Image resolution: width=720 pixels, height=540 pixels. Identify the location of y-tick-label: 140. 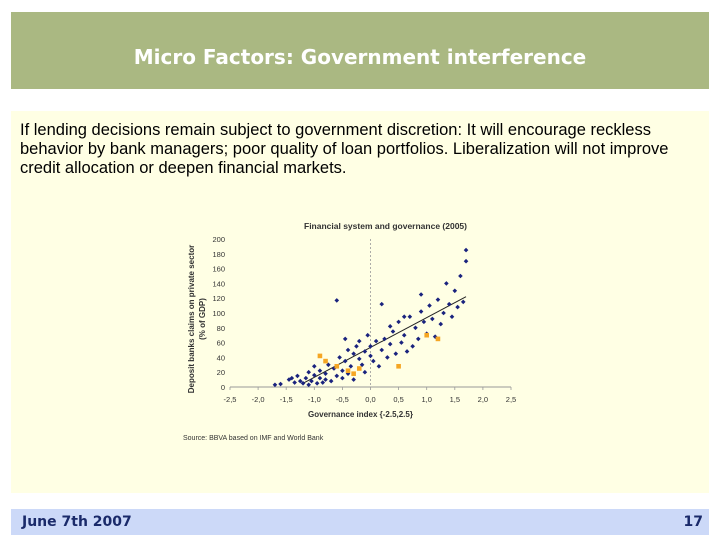
(218, 283).